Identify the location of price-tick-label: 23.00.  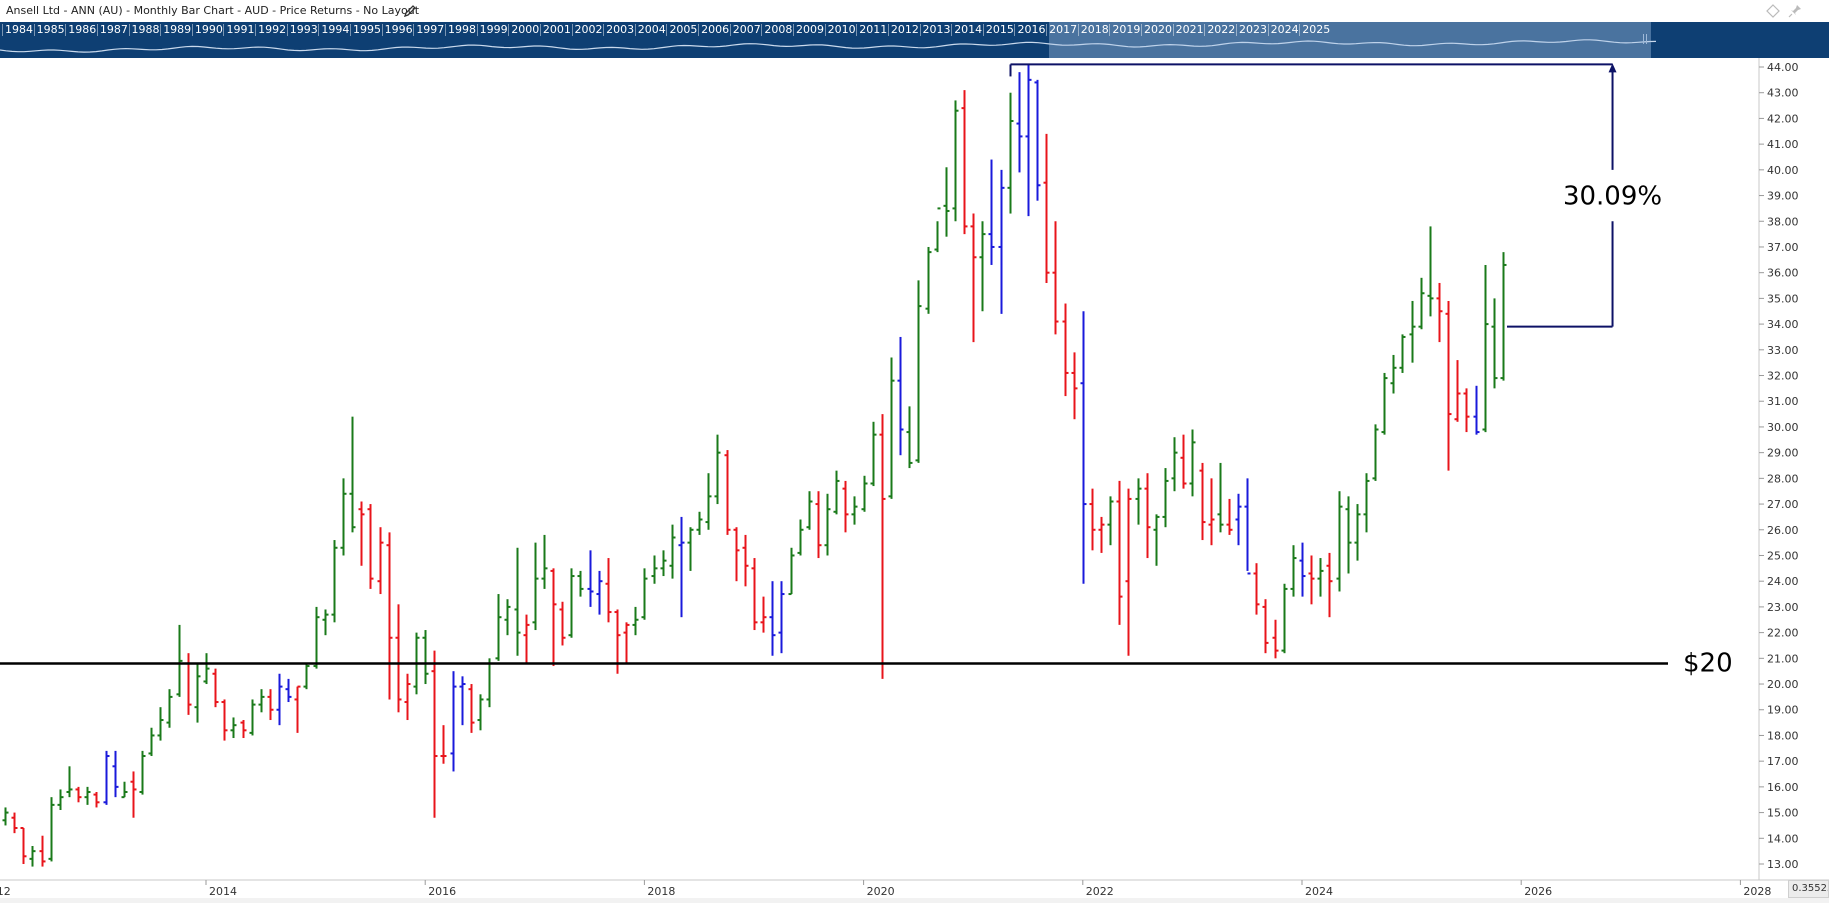
(1783, 607).